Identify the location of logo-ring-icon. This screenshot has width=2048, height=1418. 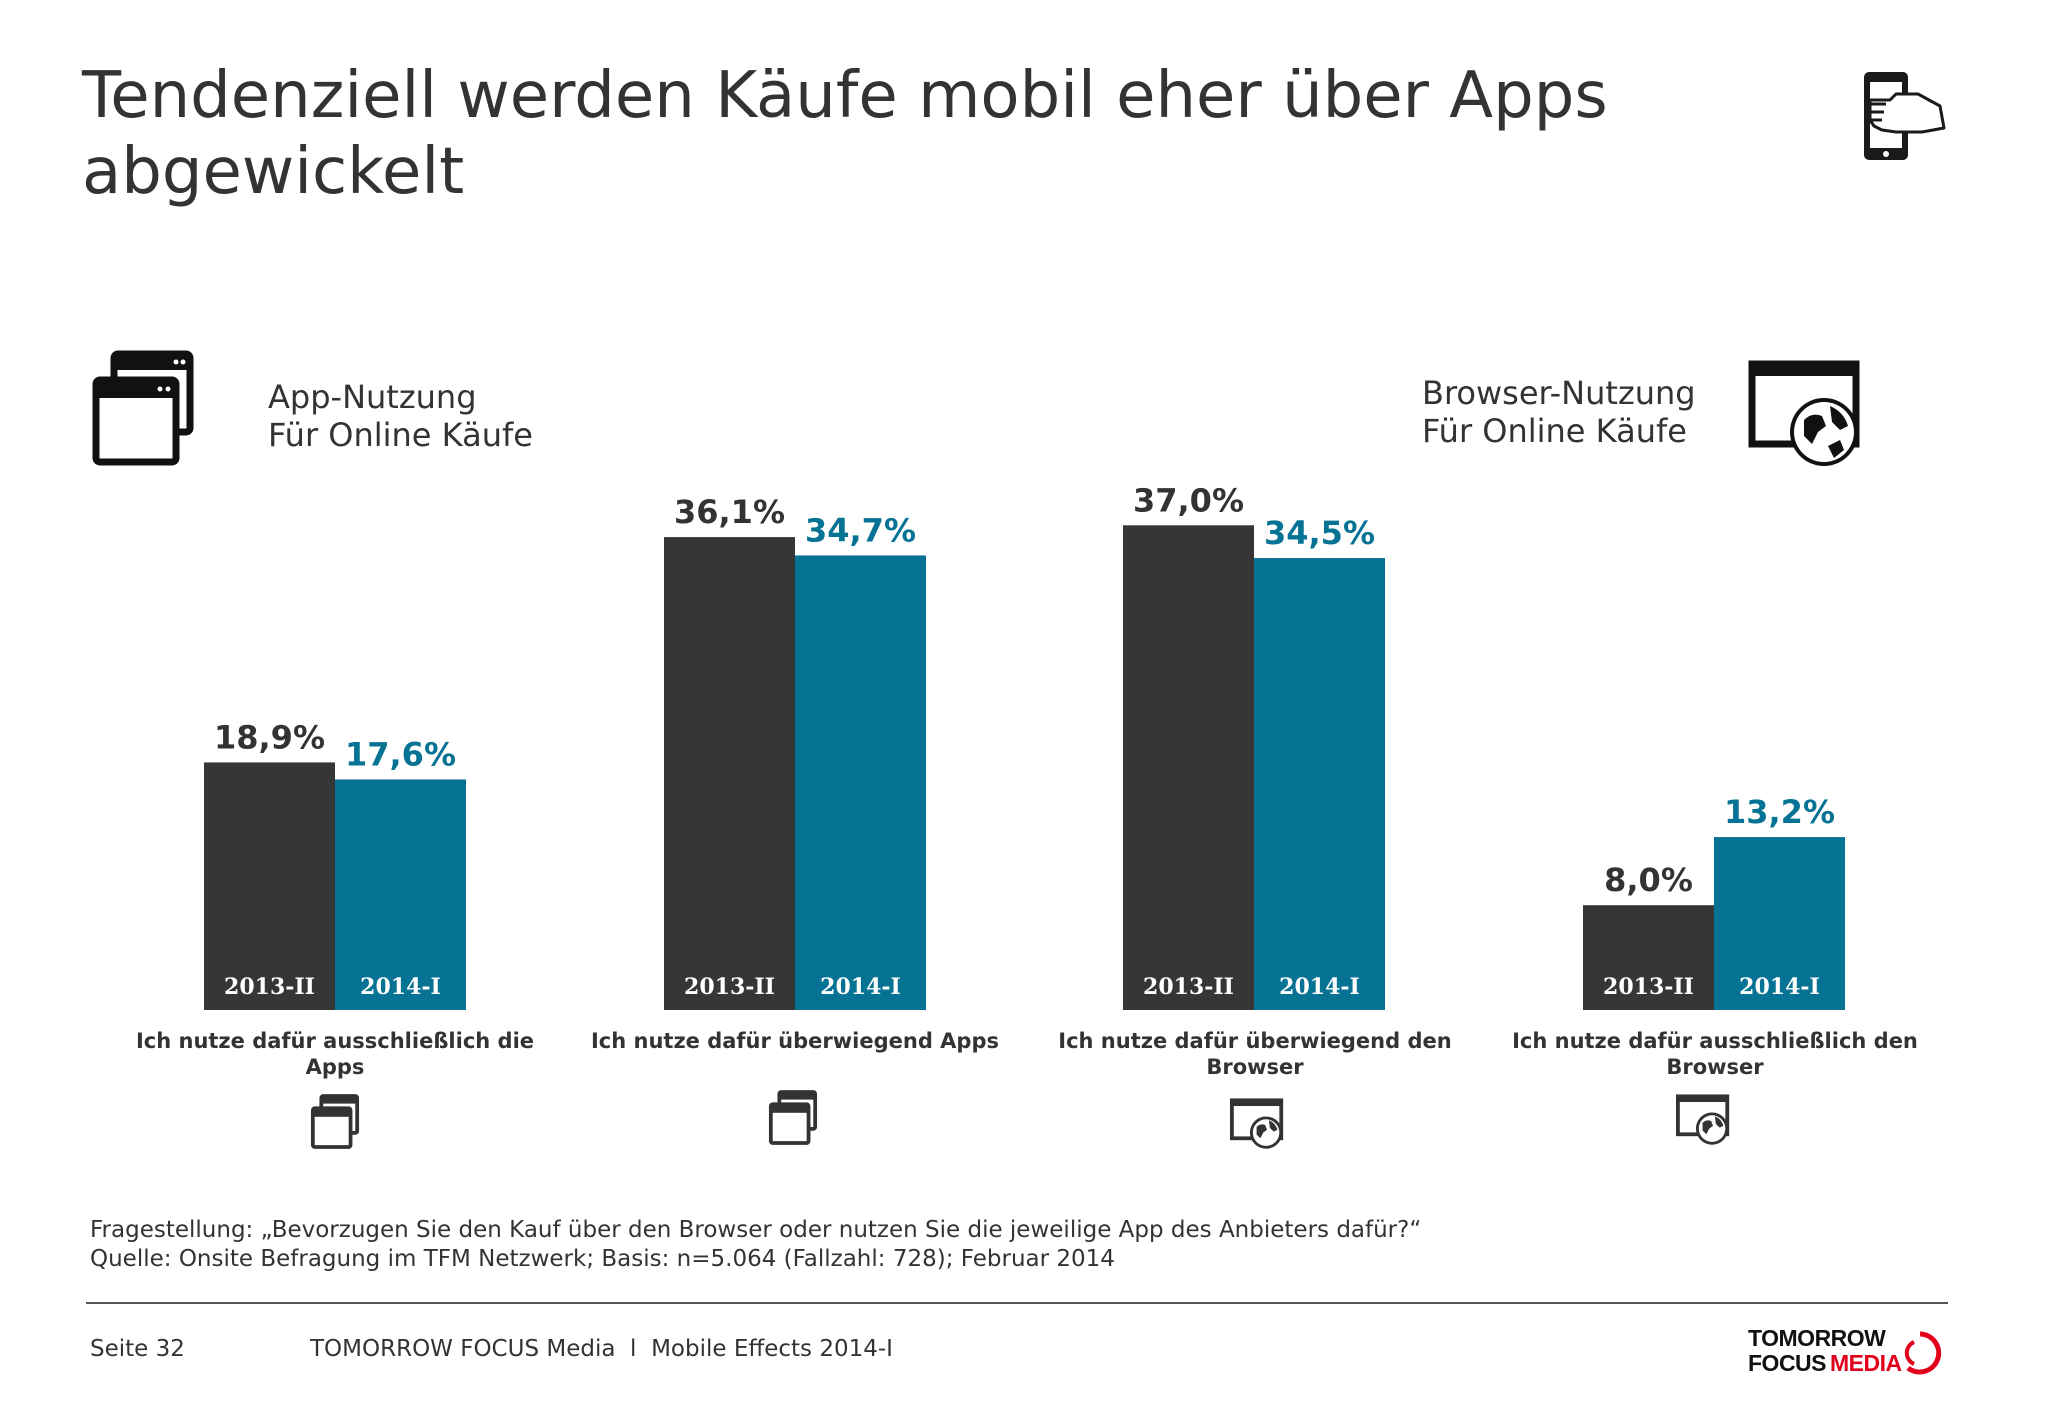
(1923, 1353).